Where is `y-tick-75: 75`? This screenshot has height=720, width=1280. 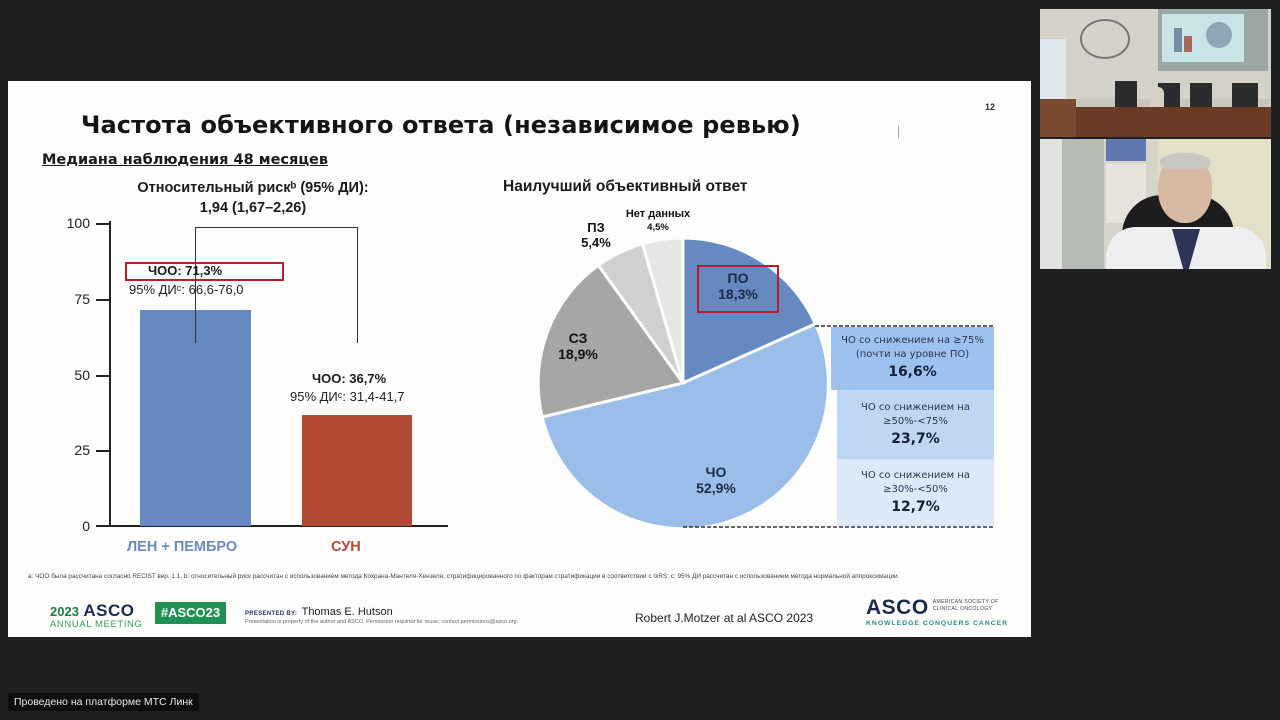 y-tick-75: 75 is located at coordinates (82, 299).